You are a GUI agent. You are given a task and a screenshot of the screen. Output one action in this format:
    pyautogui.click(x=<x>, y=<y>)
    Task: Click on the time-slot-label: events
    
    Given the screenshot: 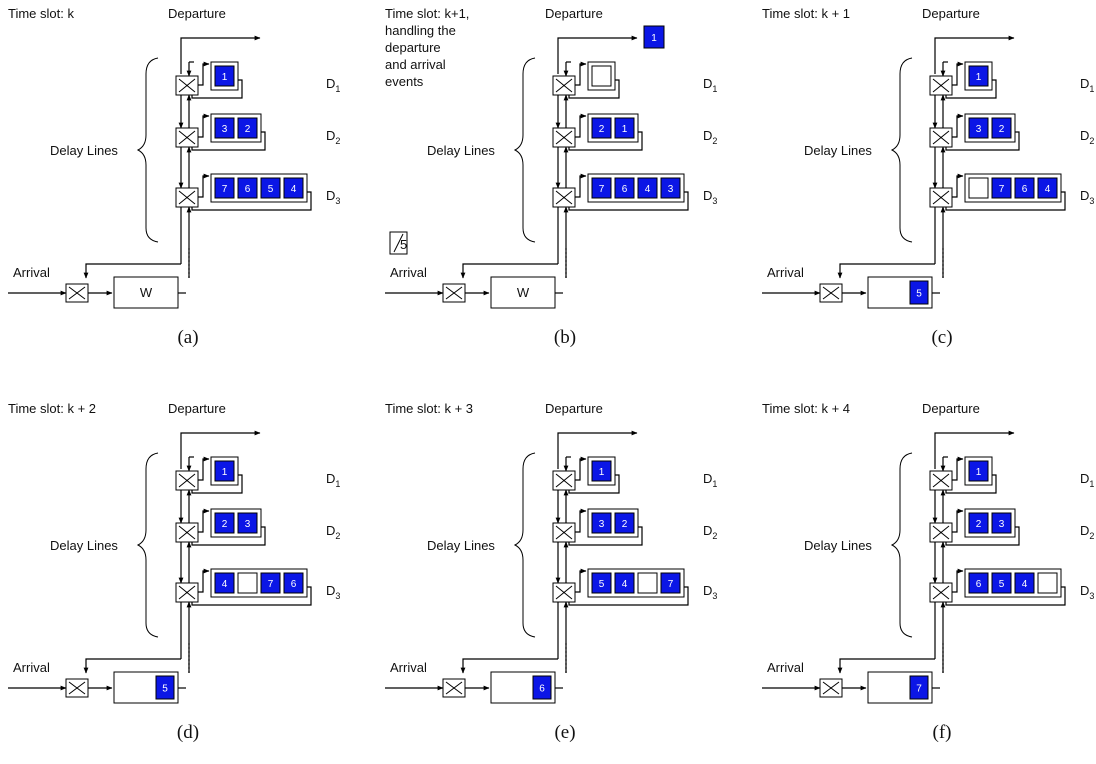 What is the action you would take?
    pyautogui.click(x=404, y=81)
    